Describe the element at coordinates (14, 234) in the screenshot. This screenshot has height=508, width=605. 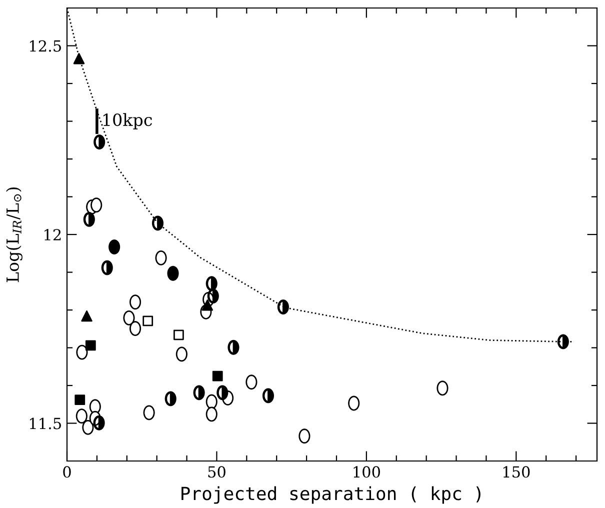
I see `y-axis-title: Log(L$_{IR}$/L$_{⊙}$)` at that location.